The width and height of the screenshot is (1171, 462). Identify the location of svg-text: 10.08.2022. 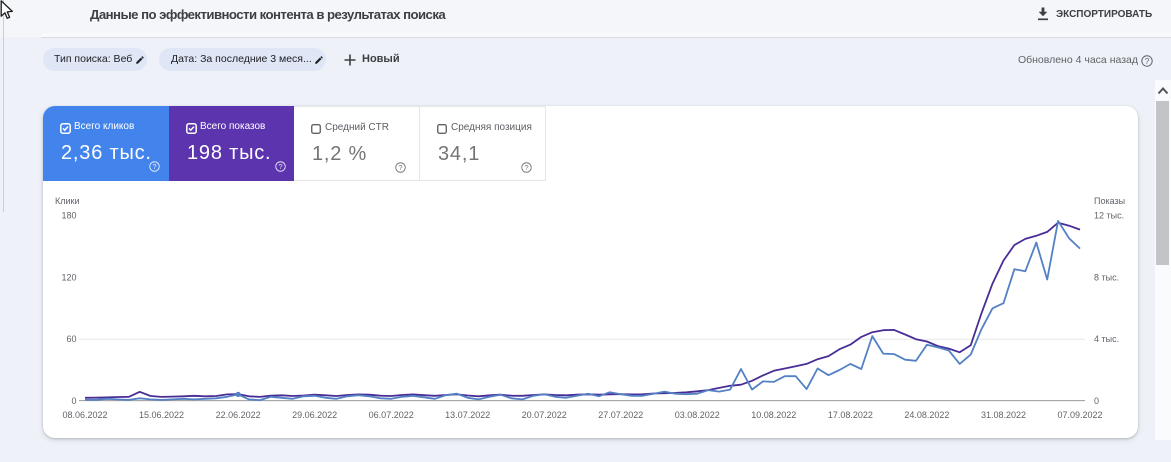
(773, 415).